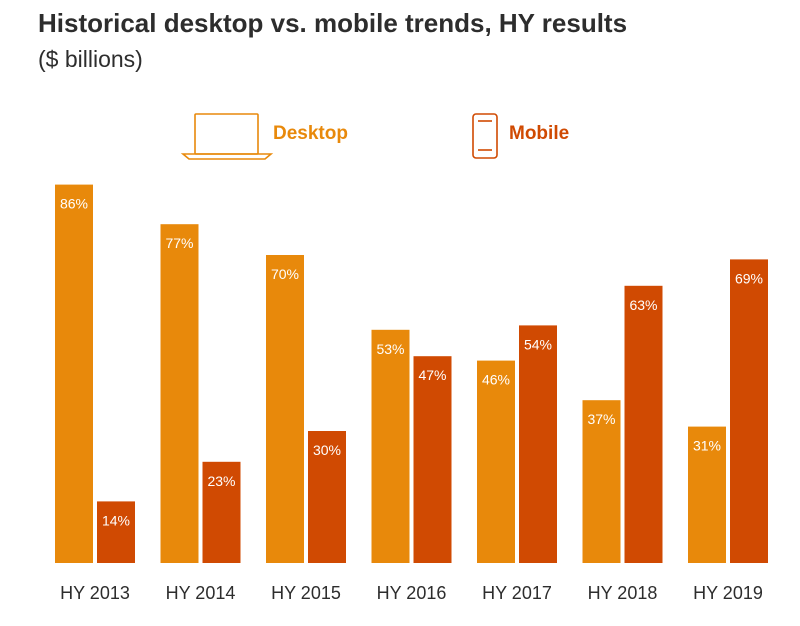 The width and height of the screenshot is (800, 626). What do you see at coordinates (221, 481) in the screenshot?
I see `data-label-mobile-2: 23%` at bounding box center [221, 481].